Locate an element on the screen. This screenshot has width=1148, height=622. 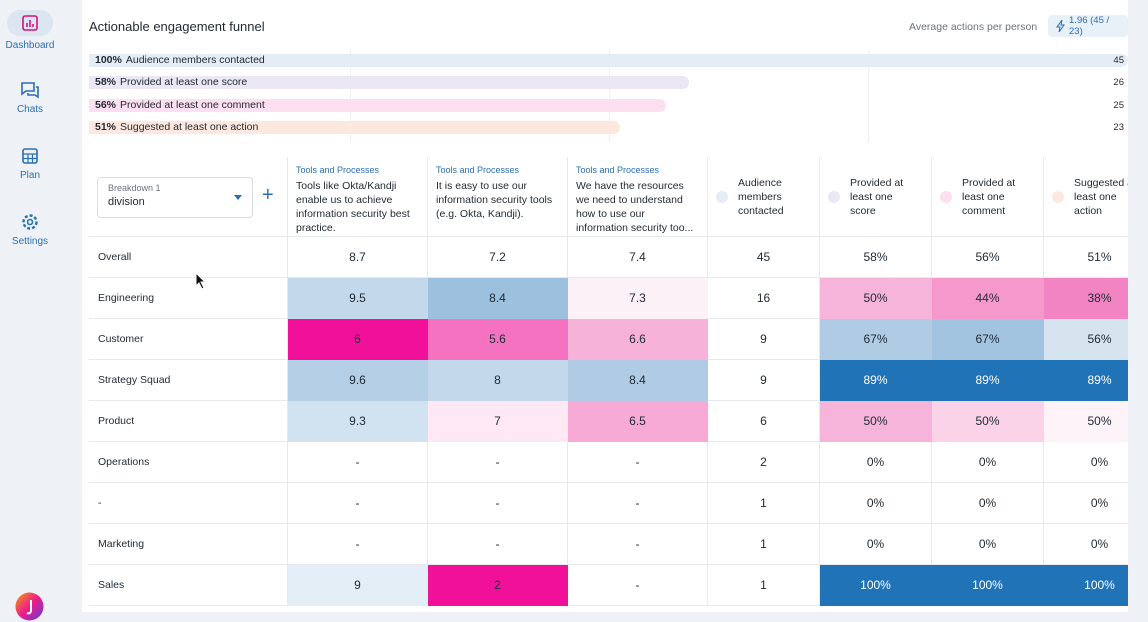
table-cell: 9.5 is located at coordinates (358, 298).